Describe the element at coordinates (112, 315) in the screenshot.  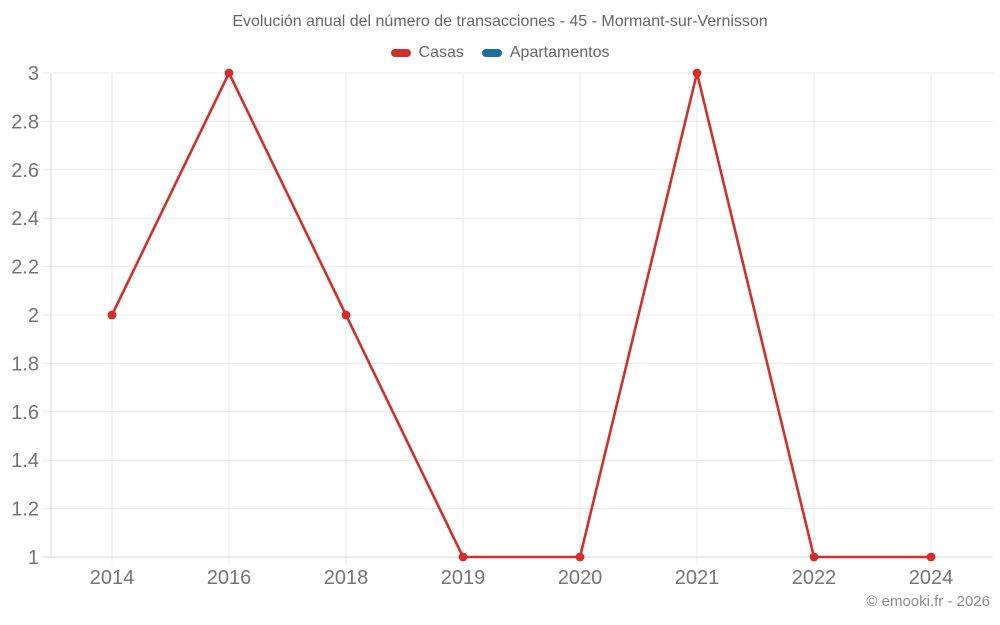
I see `data-point-casas-2014` at that location.